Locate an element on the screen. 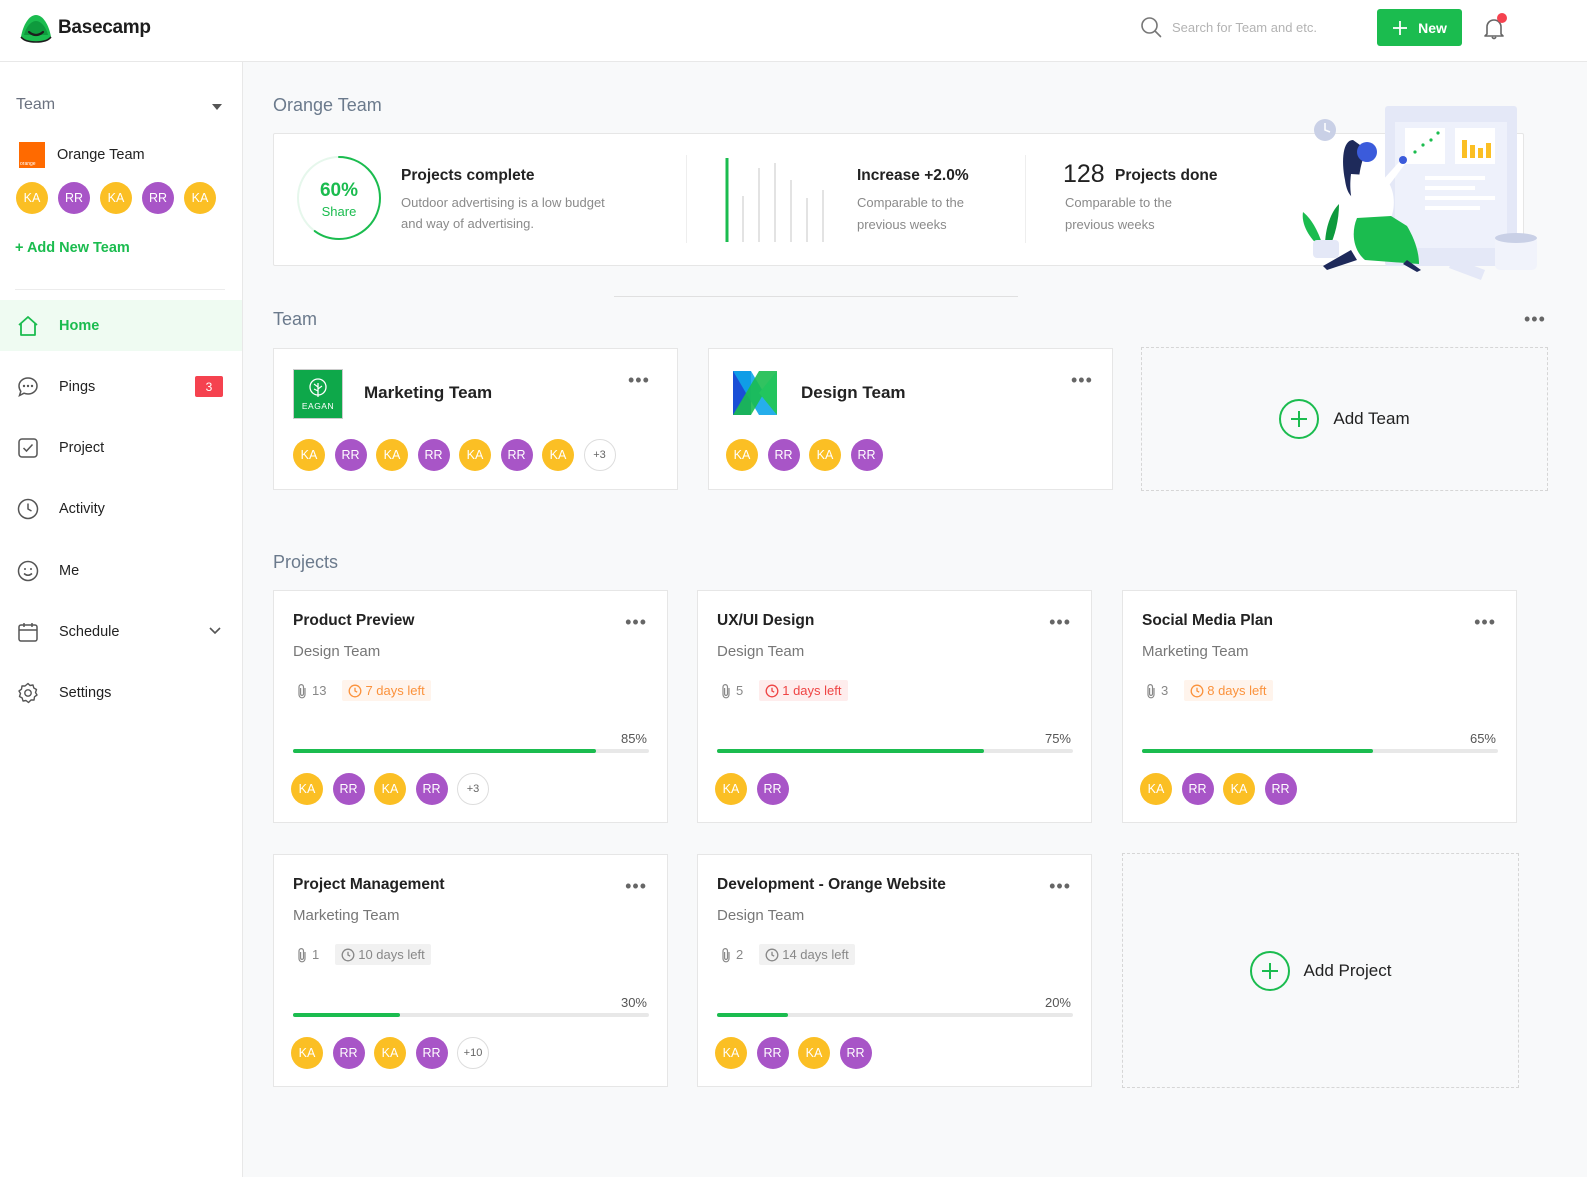 This screenshot has height=1177, width=1587. attachments: 1 is located at coordinates (307, 955).